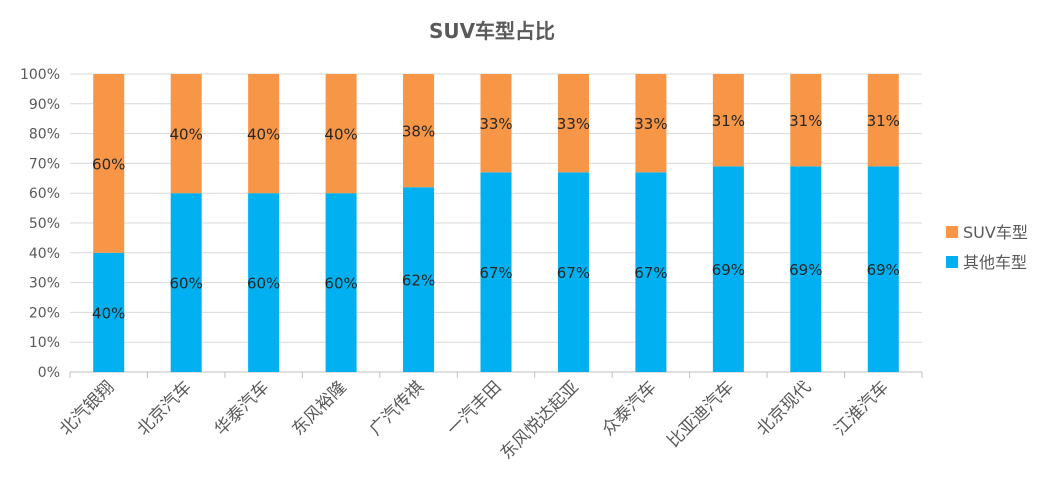 This screenshot has height=502, width=1061. I want to click on x-tick-label: 江淮汽车, so click(862, 408).